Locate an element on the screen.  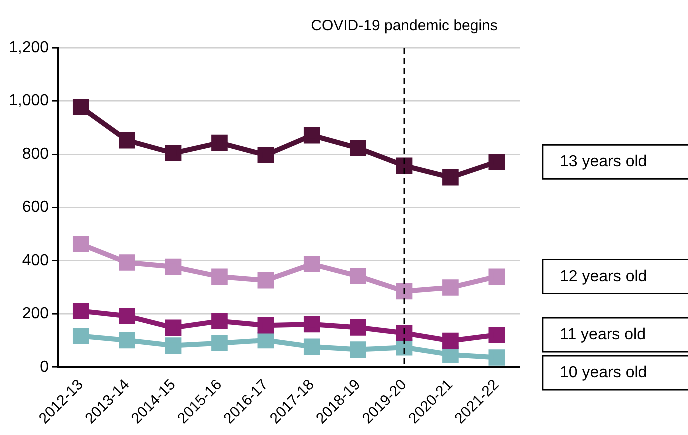
text: 10 years old is located at coordinates (604, 373).